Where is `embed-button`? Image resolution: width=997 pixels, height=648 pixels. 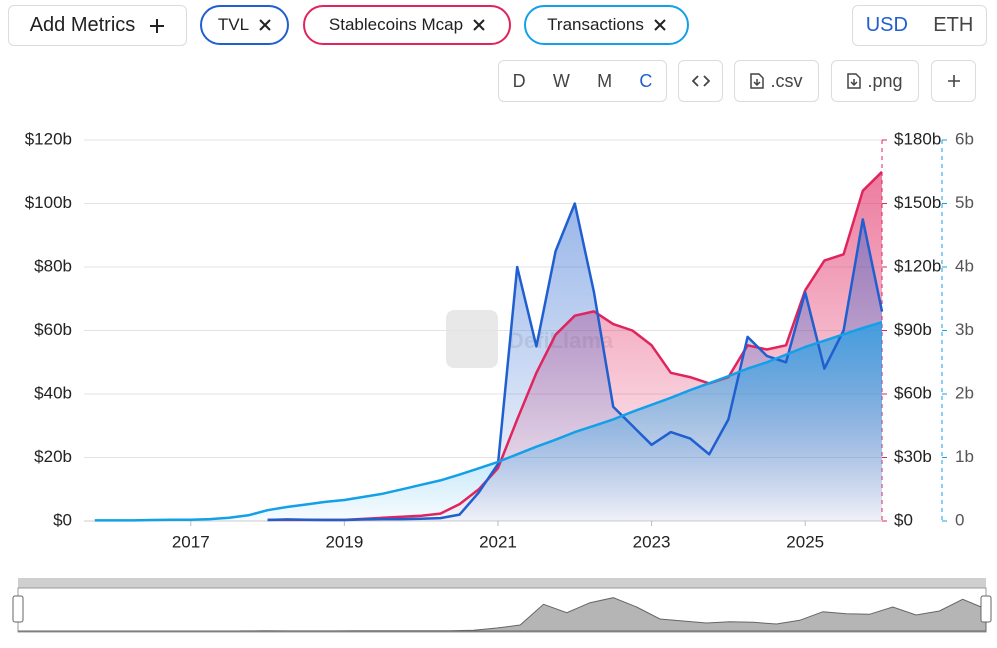 embed-button is located at coordinates (700, 81).